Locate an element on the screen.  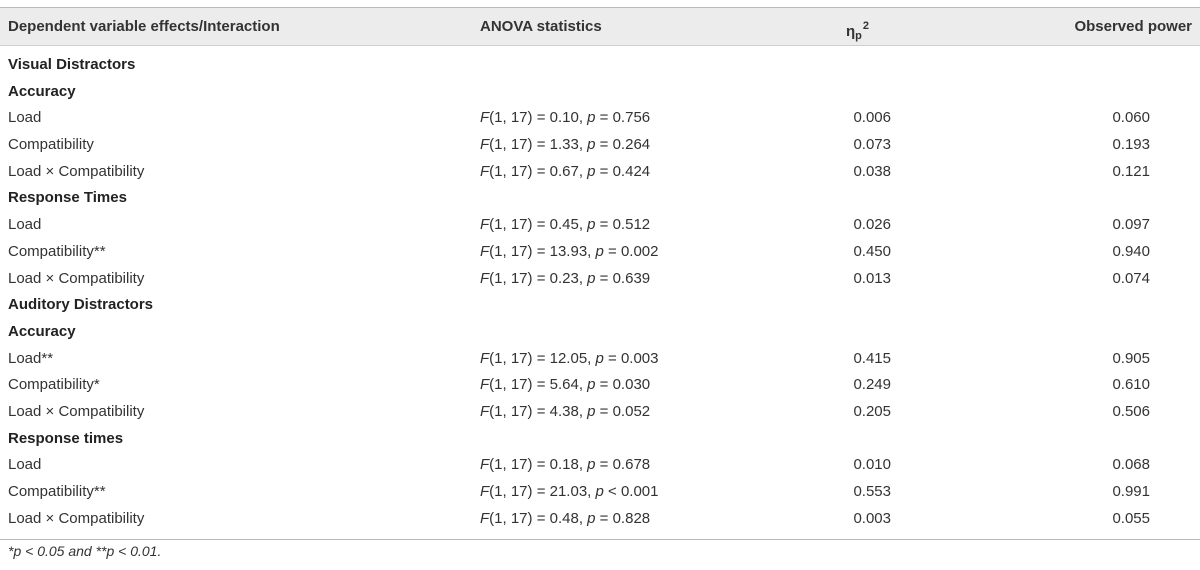
stat-prest: = 0.756 is located at coordinates (623, 118).